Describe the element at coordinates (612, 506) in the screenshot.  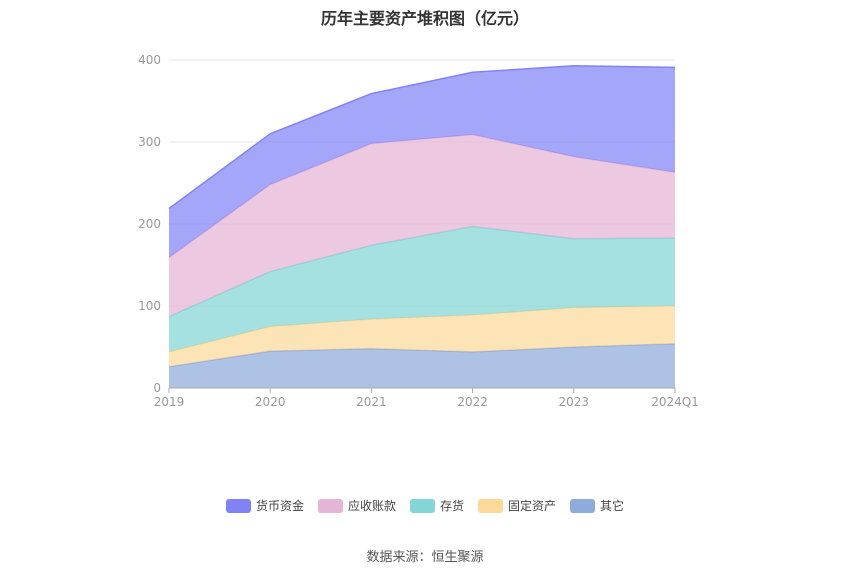
I see `legend-label: 其它` at that location.